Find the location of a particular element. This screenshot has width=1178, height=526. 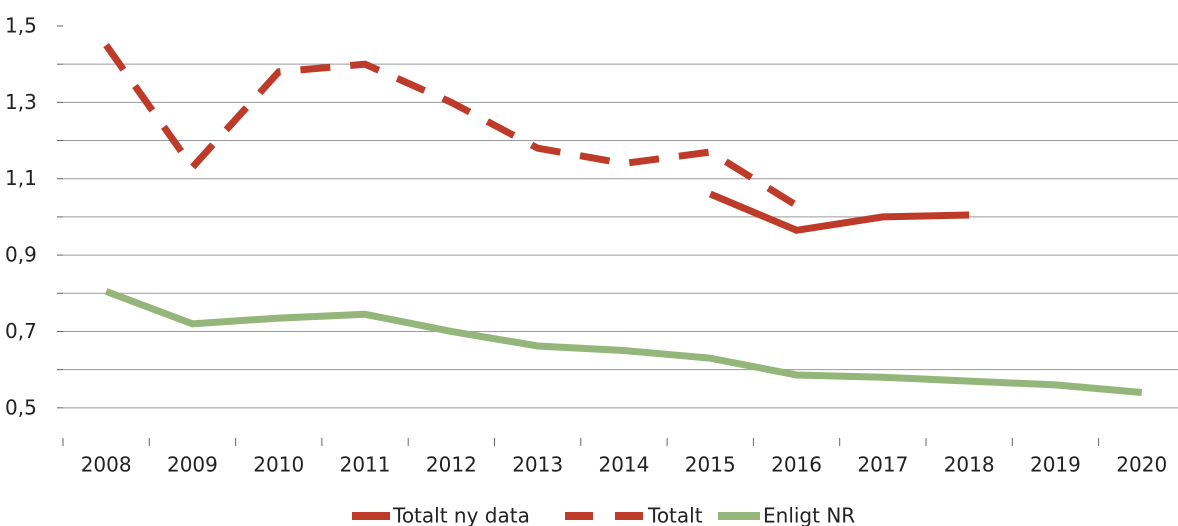

x-tick-label: 2018 is located at coordinates (969, 465).